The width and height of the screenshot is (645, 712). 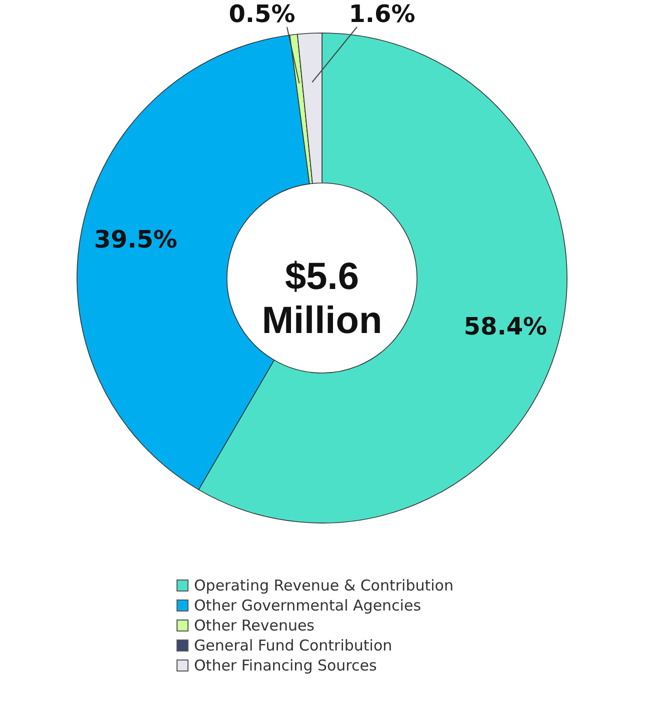 What do you see at coordinates (285, 665) in the screenshot?
I see `legend-label: Other Financing Sources` at bounding box center [285, 665].